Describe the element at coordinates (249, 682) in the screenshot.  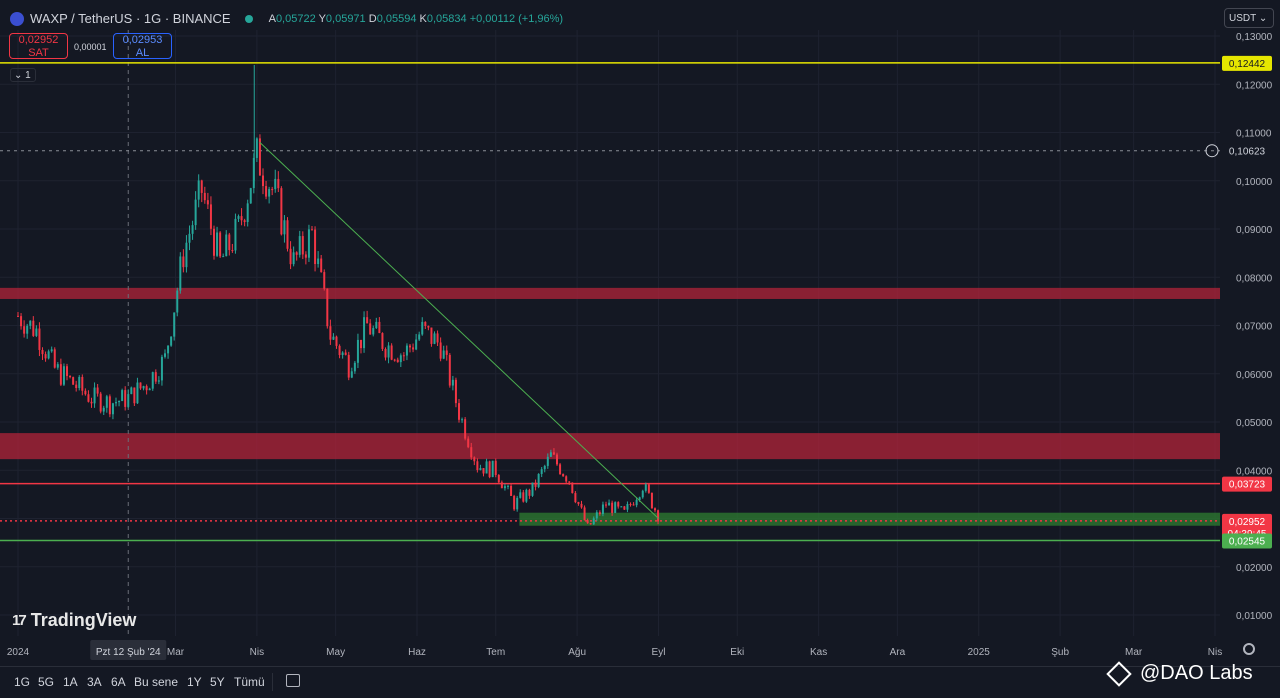
I see `timeframe-tümü: Tümü` at that location.